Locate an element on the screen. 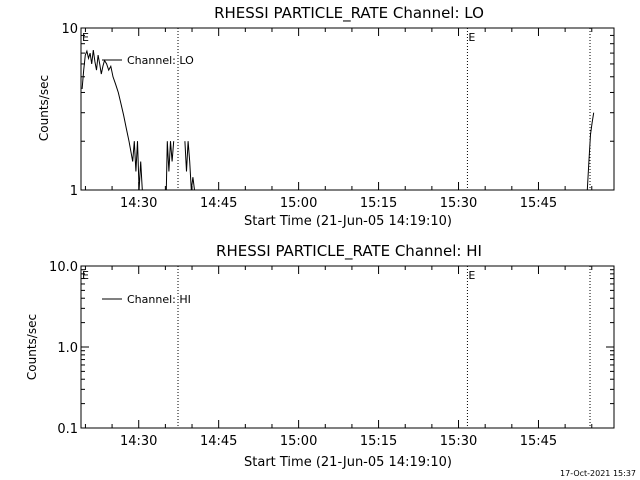 Image resolution: width=640 pixels, height=480 pixels. x-tick-label-lo: 15:15 is located at coordinates (378, 203).